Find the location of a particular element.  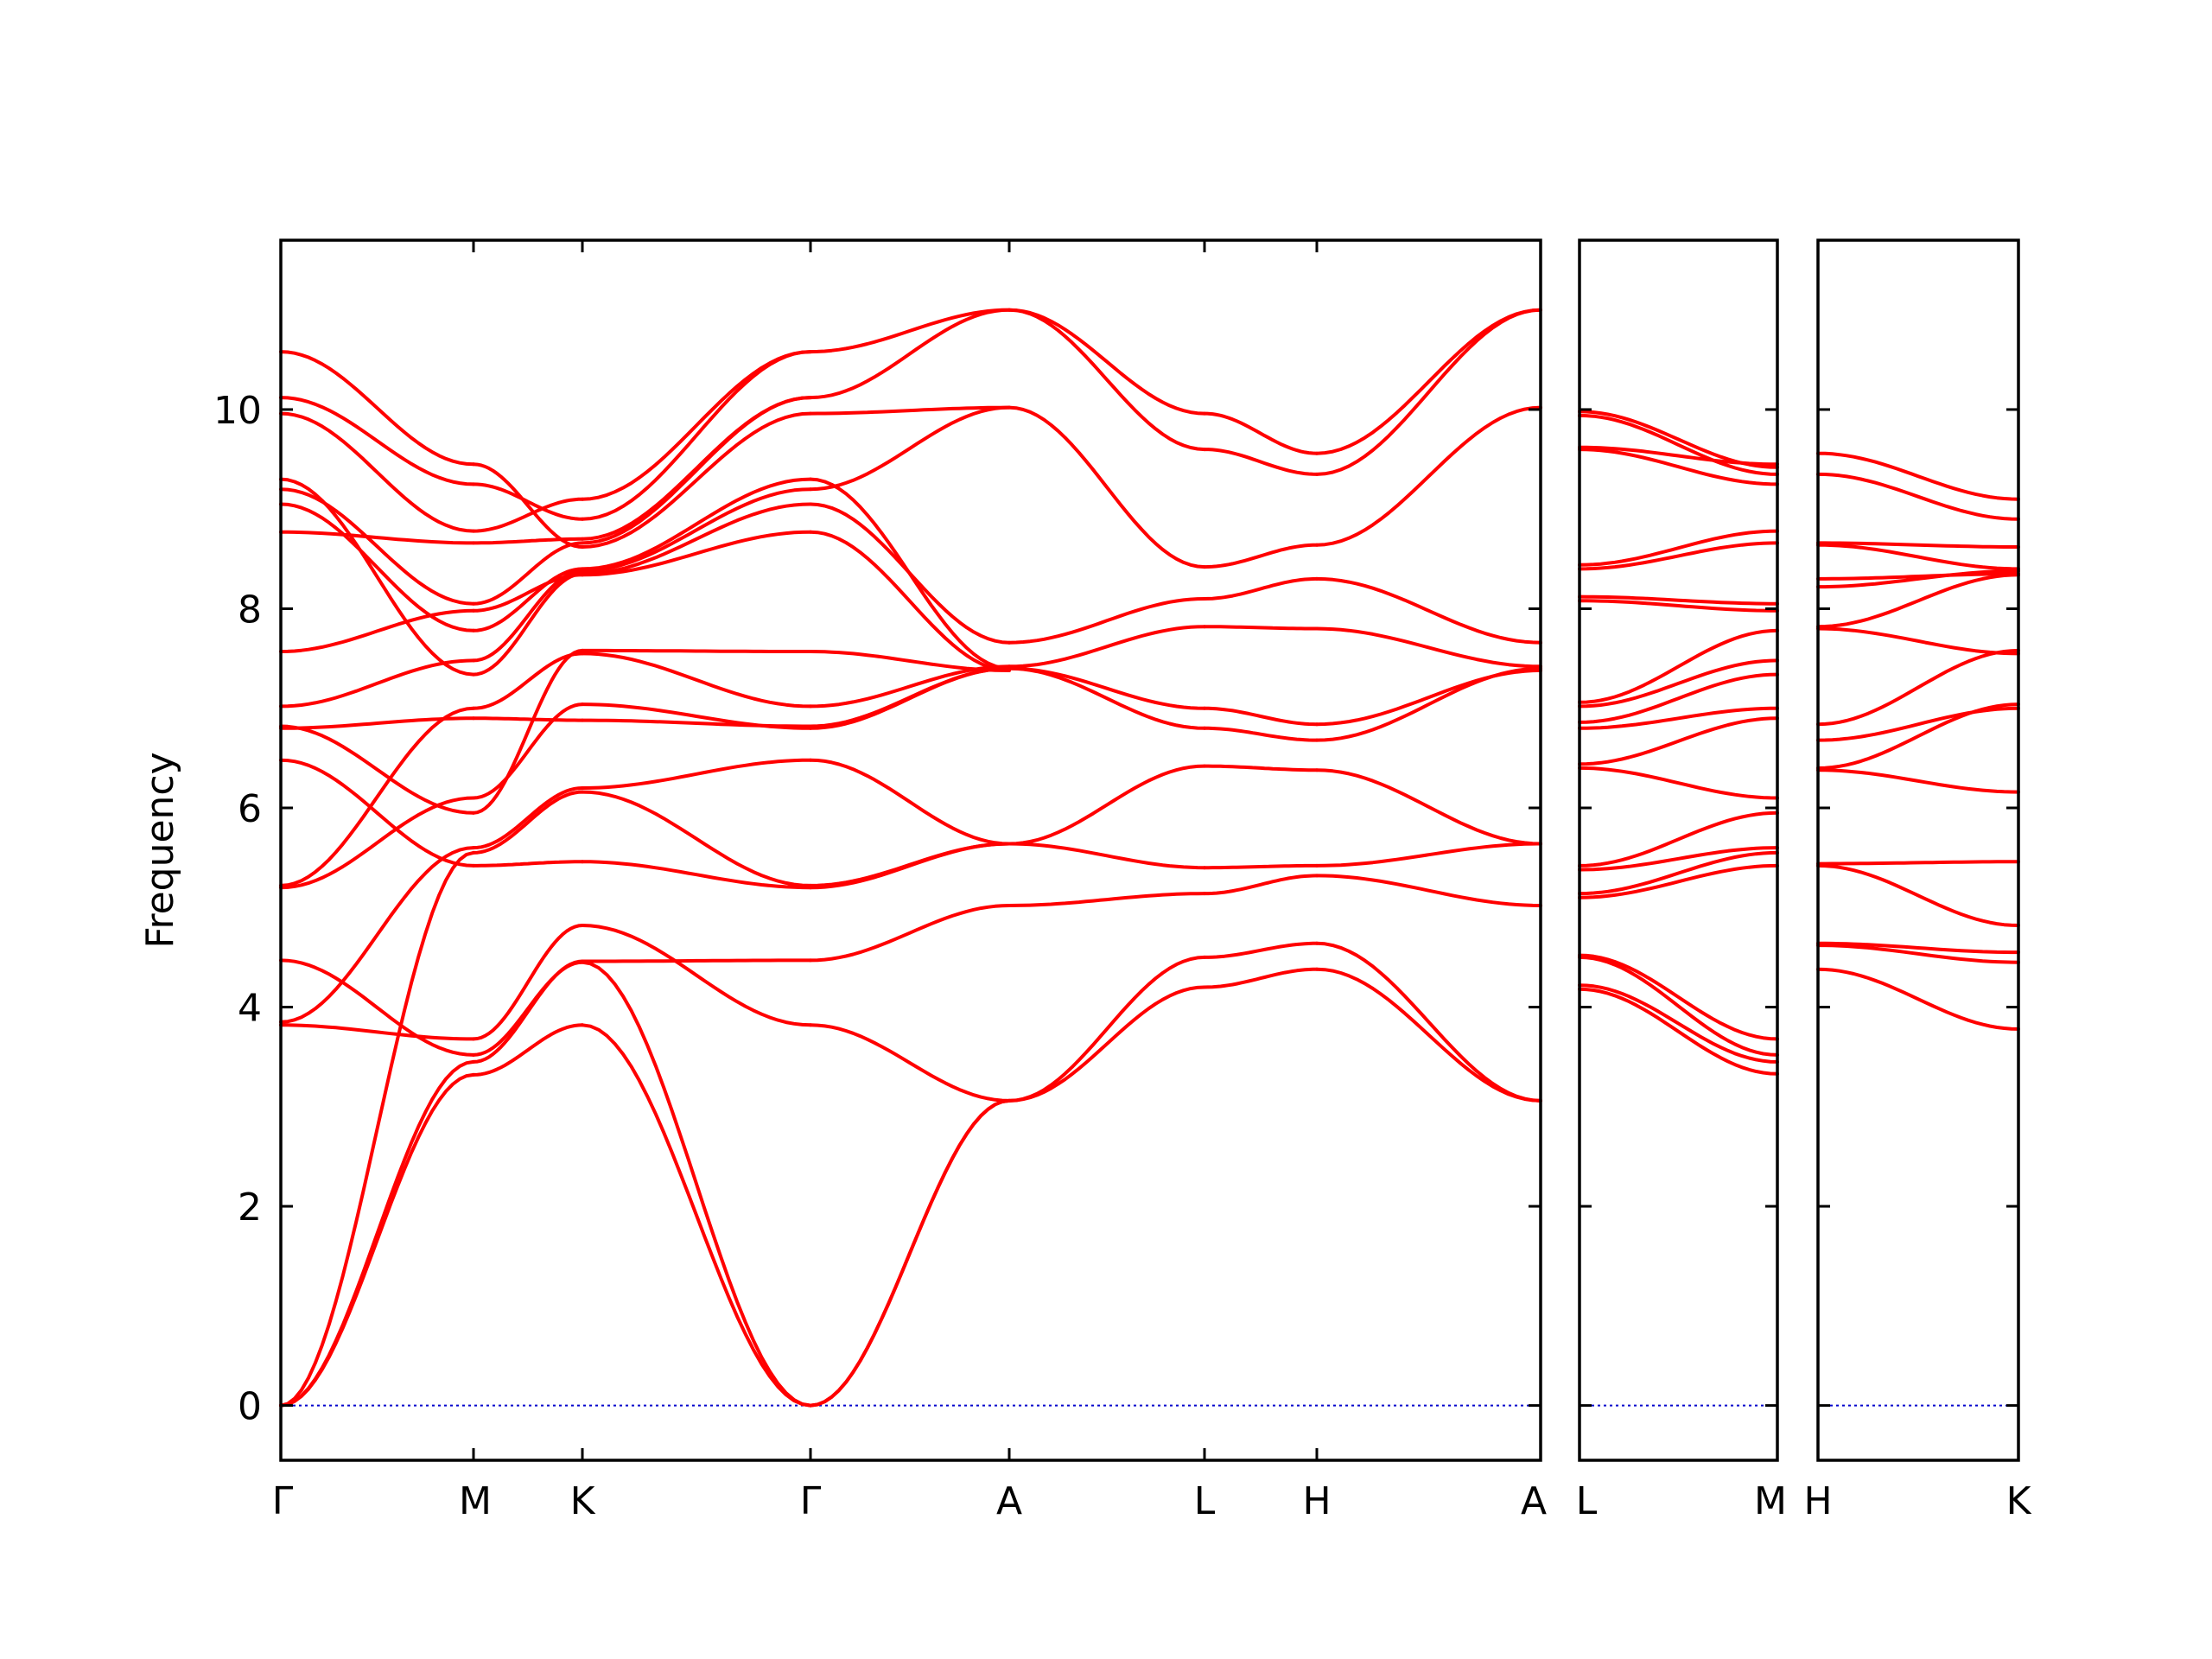

y-tick-label: 0 is located at coordinates (250, 1407).